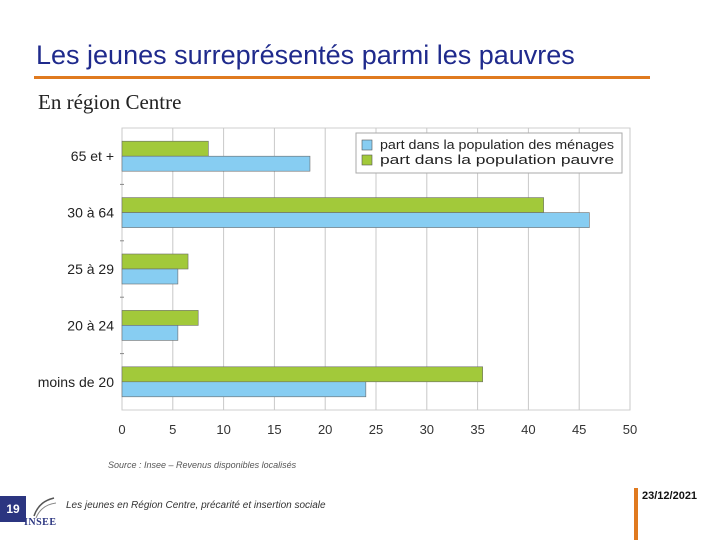 The height and width of the screenshot is (540, 720). I want to click on x-tick-label: 20, so click(325, 429).